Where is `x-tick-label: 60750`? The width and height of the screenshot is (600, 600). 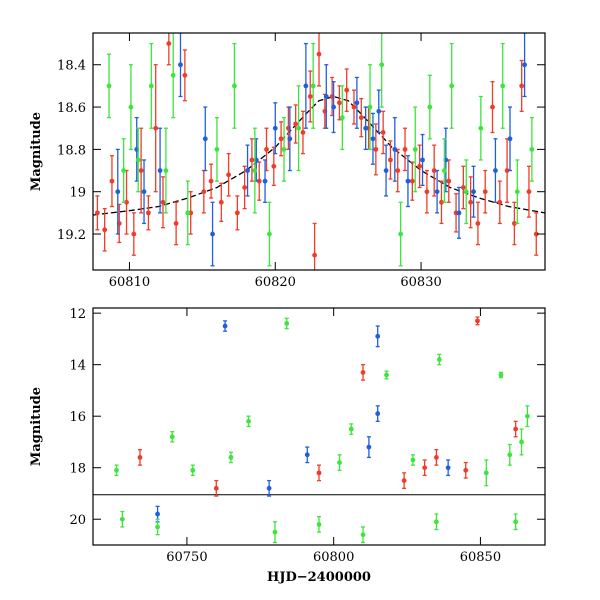 x-tick-label: 60750 is located at coordinates (186, 557).